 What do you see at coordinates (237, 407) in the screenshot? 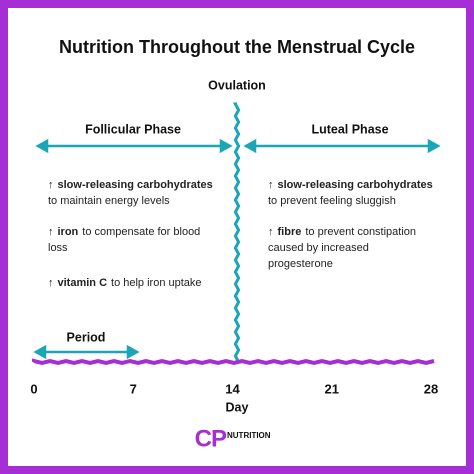
I see `axis-label: Day` at bounding box center [237, 407].